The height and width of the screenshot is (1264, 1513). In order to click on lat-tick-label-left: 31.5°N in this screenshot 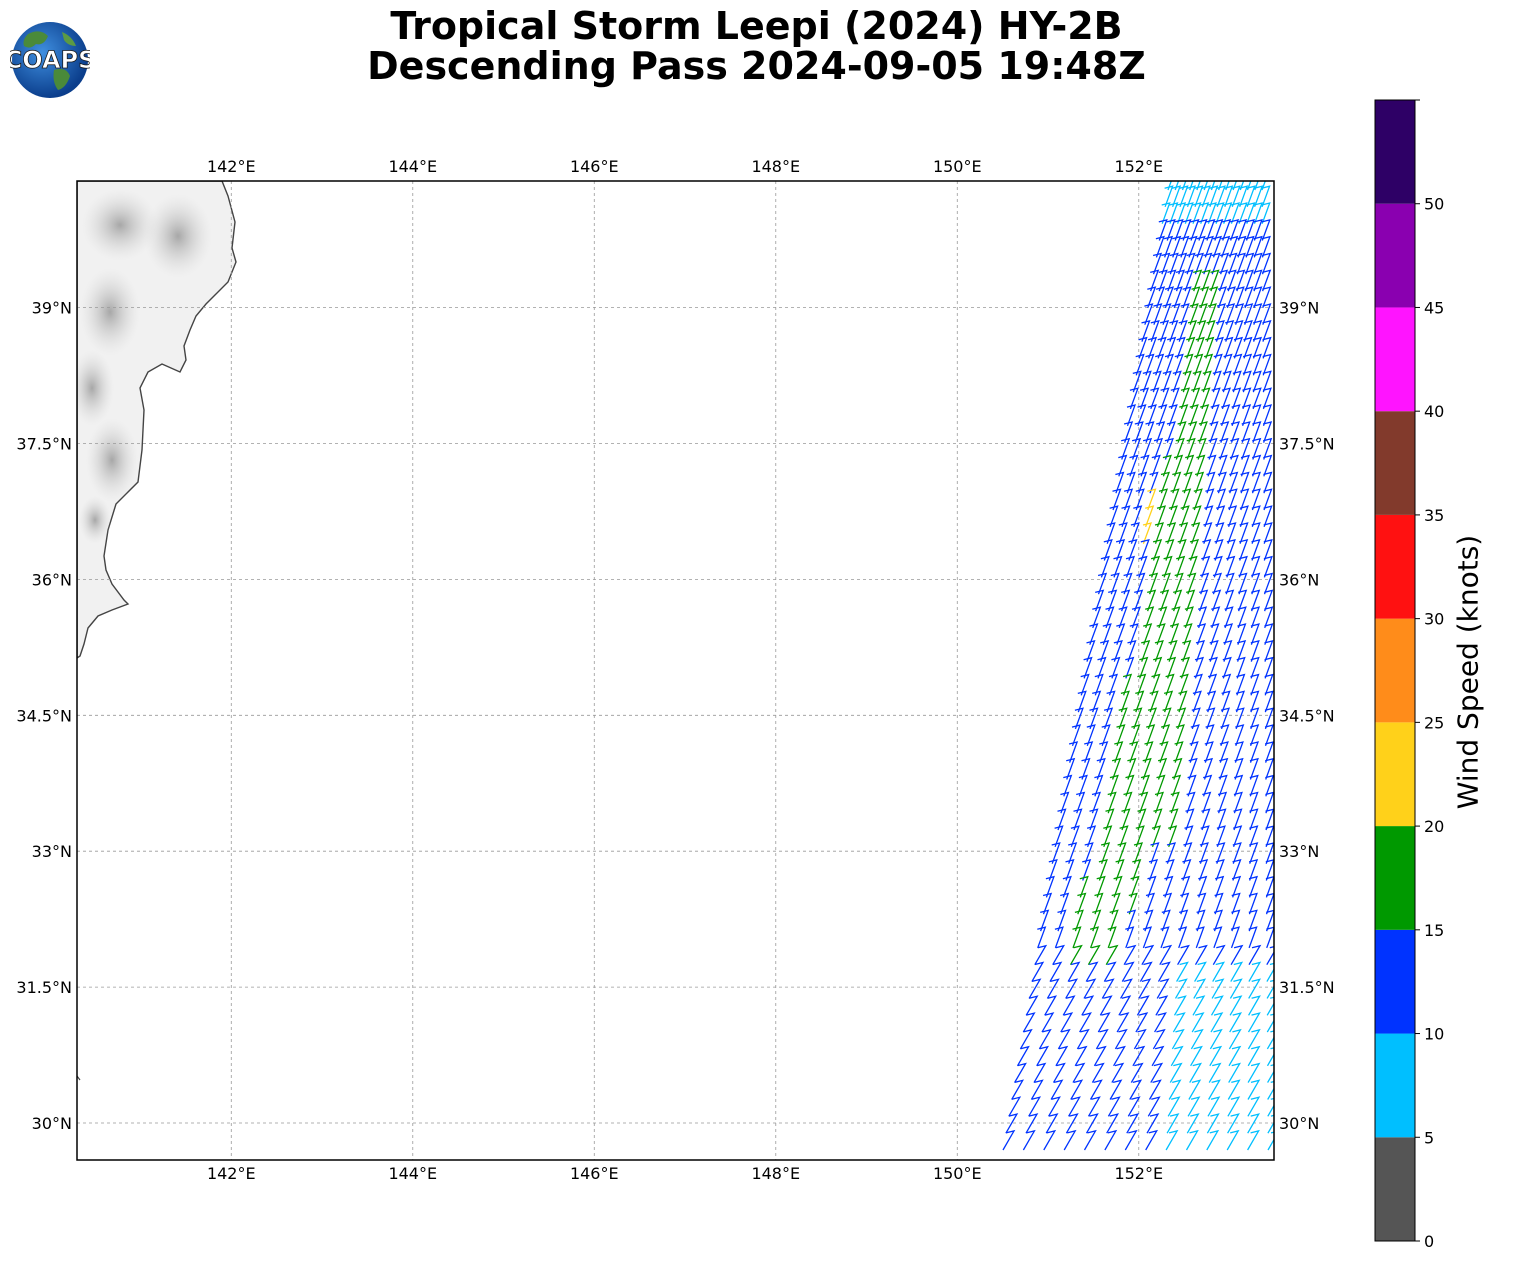, I will do `click(44, 987)`.